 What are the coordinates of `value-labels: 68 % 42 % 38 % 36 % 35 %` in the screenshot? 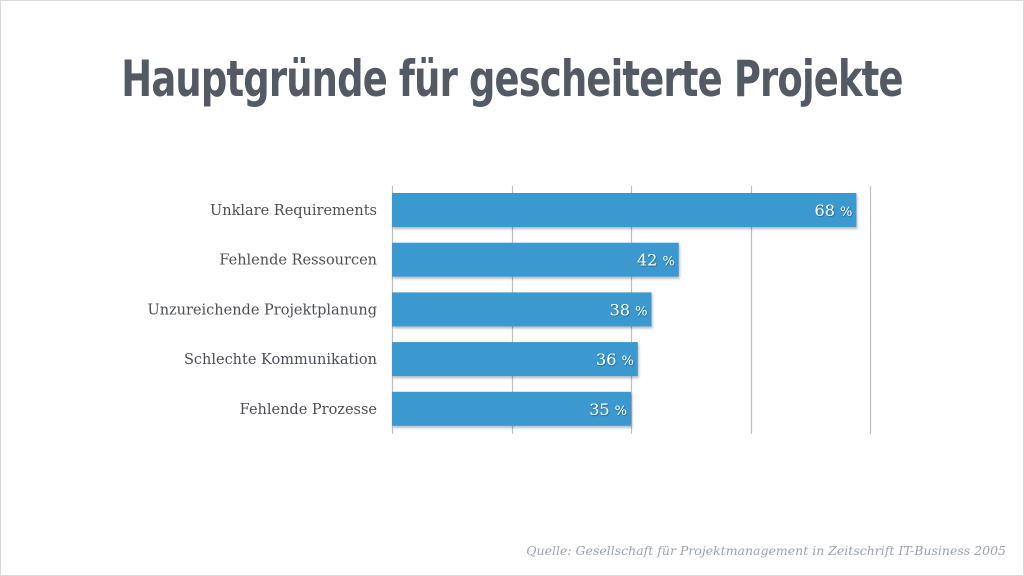 It's located at (720, 310).